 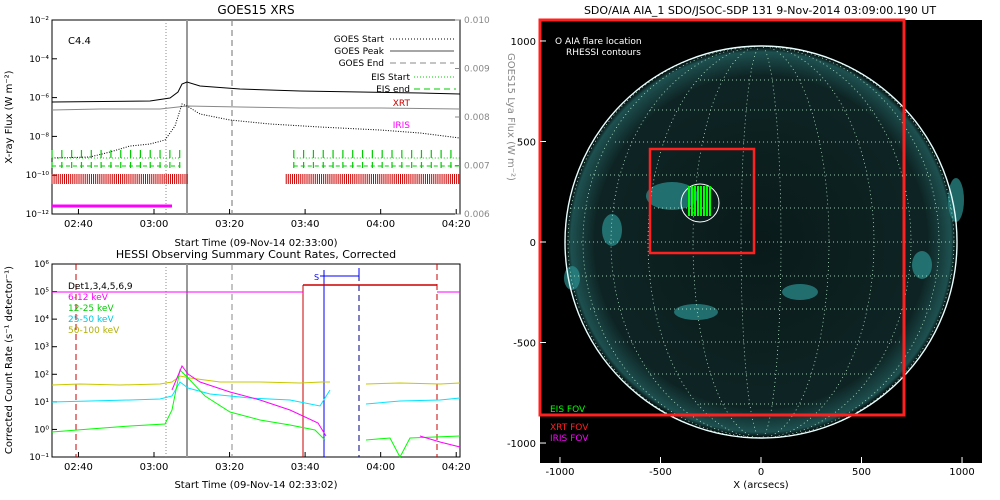 What do you see at coordinates (91, 320) in the screenshot?
I see `legend-25-50-kev: 25-50 keV` at bounding box center [91, 320].